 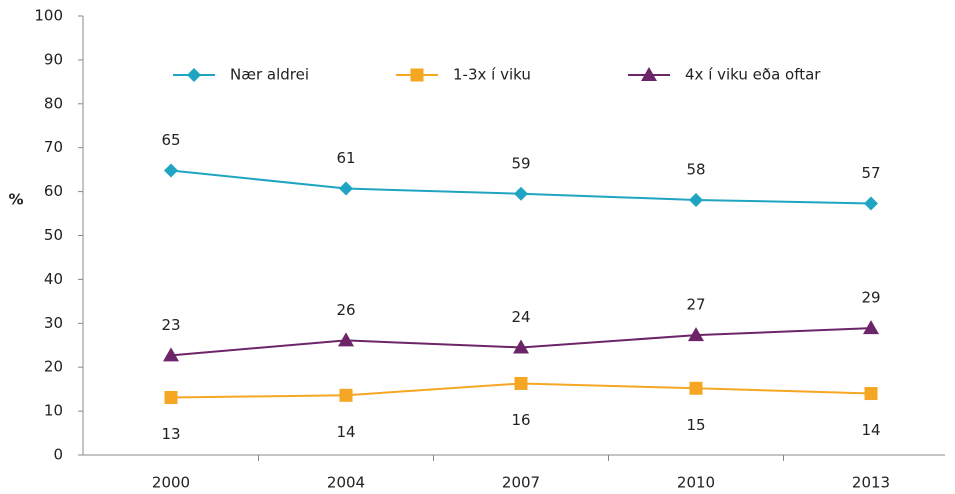 What do you see at coordinates (520, 163) in the screenshot?
I see `data-label: 59` at bounding box center [520, 163].